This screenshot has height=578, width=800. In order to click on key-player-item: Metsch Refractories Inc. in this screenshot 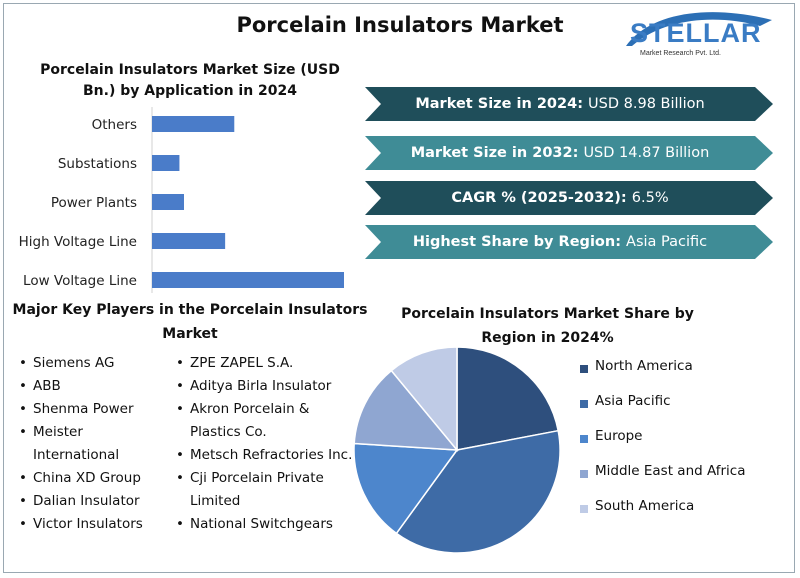, I will do `click(268, 455)`.